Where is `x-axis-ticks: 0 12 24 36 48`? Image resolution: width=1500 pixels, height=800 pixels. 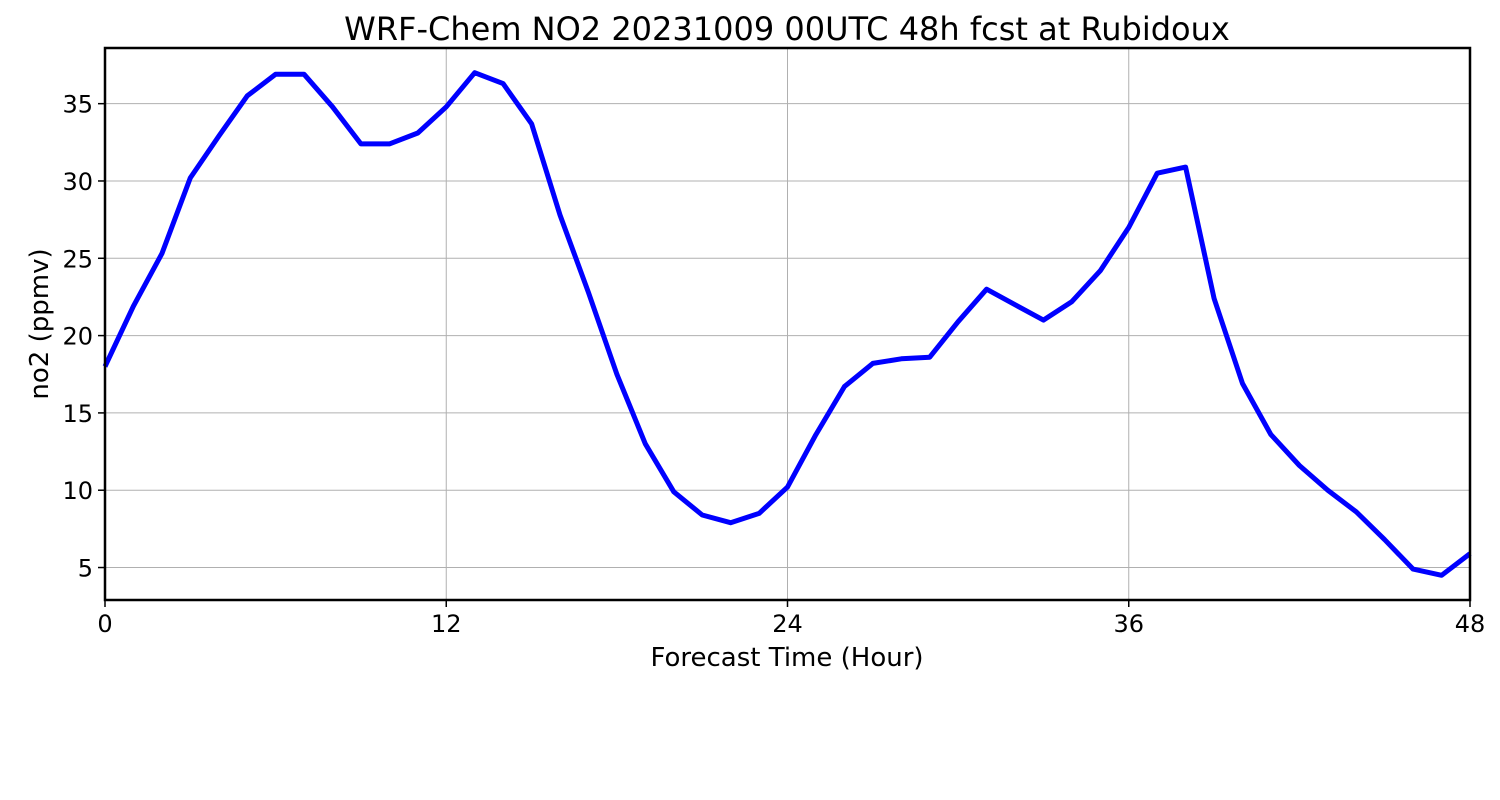 x-axis-ticks: 0 12 24 36 48 is located at coordinates (791, 619).